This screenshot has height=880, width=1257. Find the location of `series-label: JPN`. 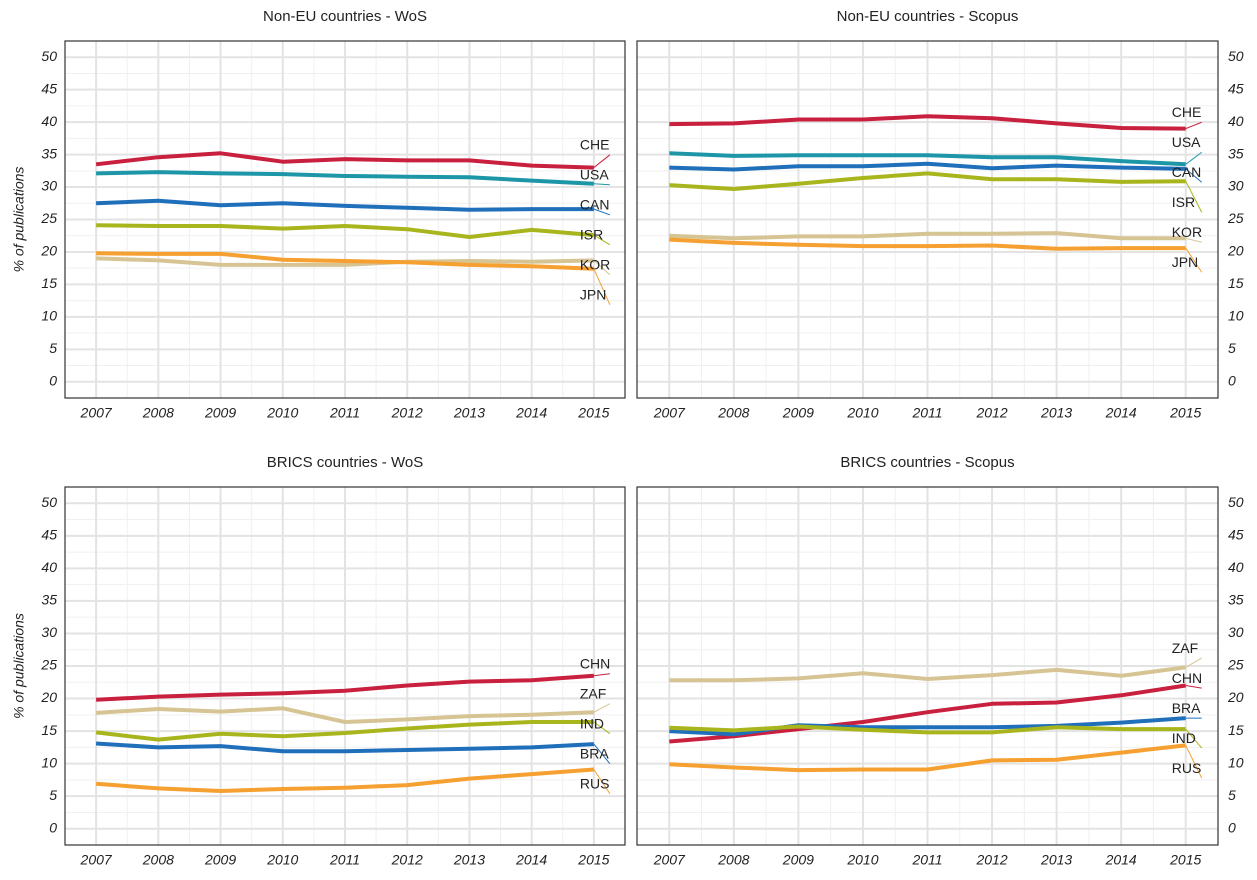

series-label: JPN is located at coordinates (1185, 262).